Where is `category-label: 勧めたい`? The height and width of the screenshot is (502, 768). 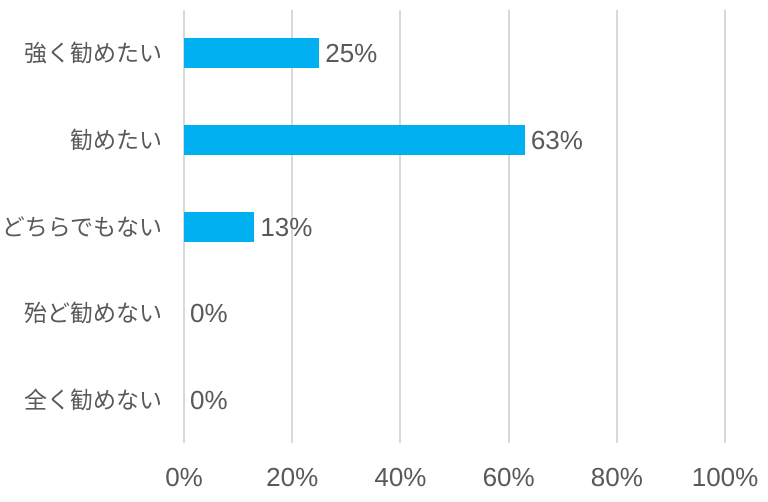 category-label: 勧めたい is located at coordinates (116, 139).